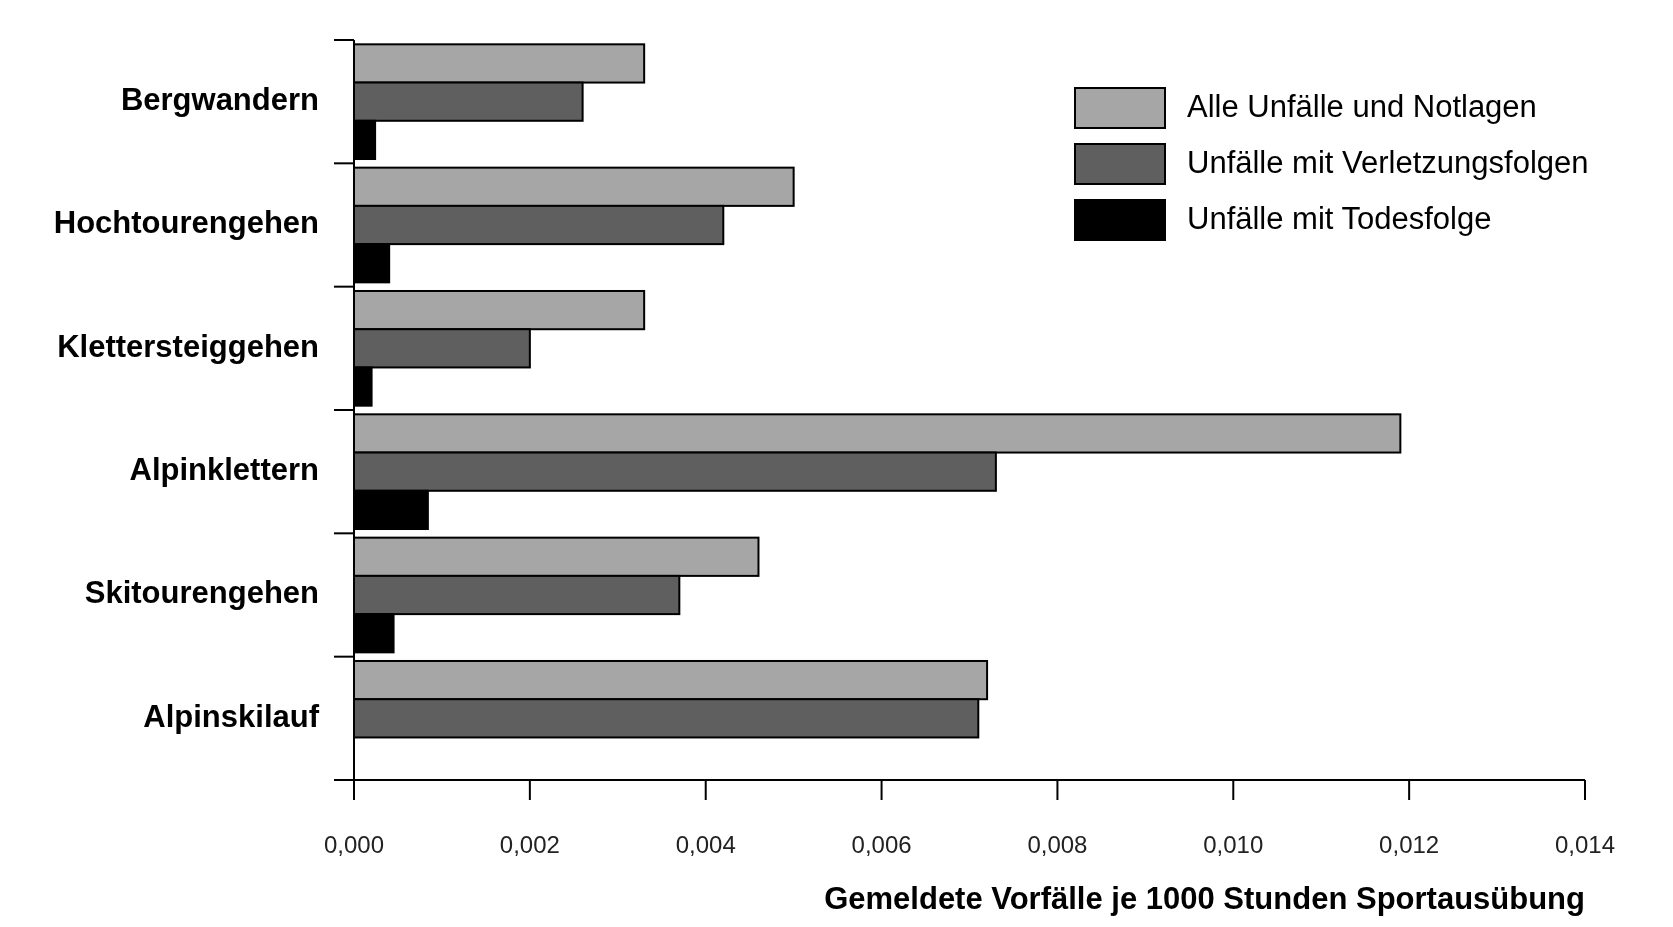 The height and width of the screenshot is (927, 1673). I want to click on x-tick-label: 0,006, so click(881, 844).